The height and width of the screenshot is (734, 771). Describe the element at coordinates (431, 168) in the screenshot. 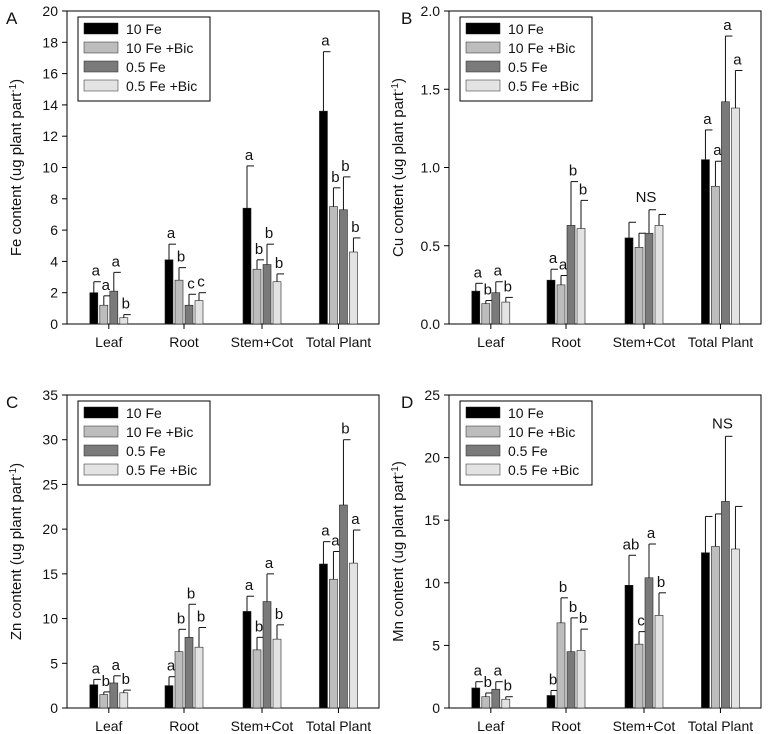

I see `y-tick-label: 1.0` at that location.